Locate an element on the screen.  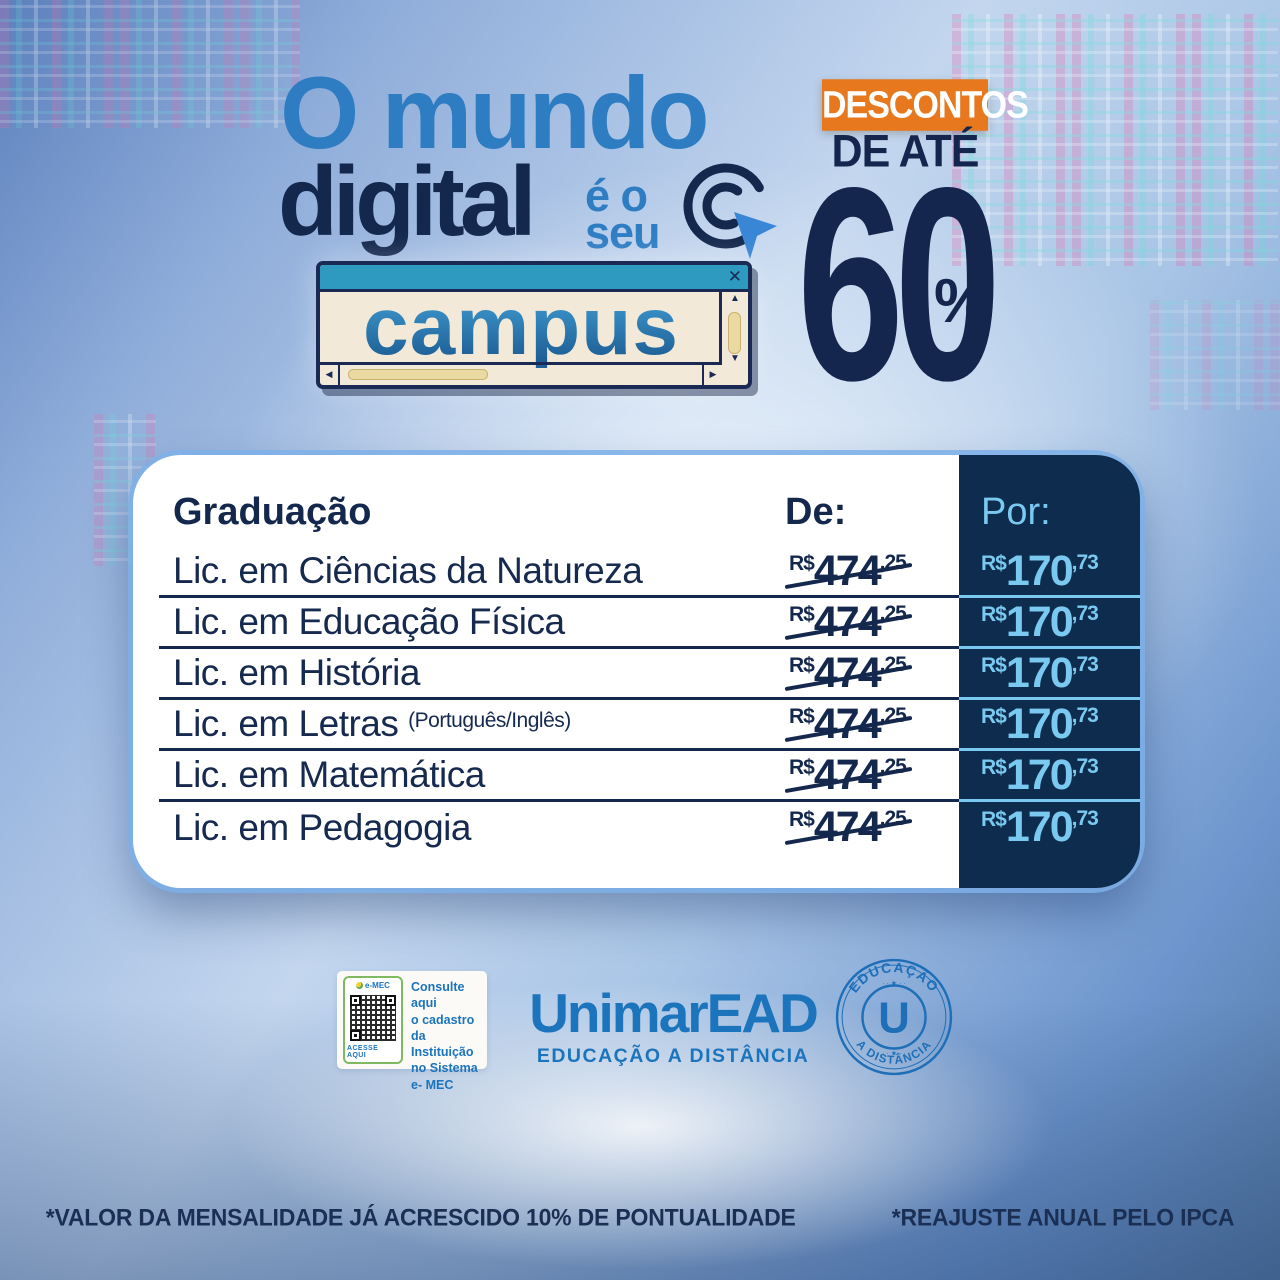
tagline-bottom: seu is located at coordinates (623, 232).